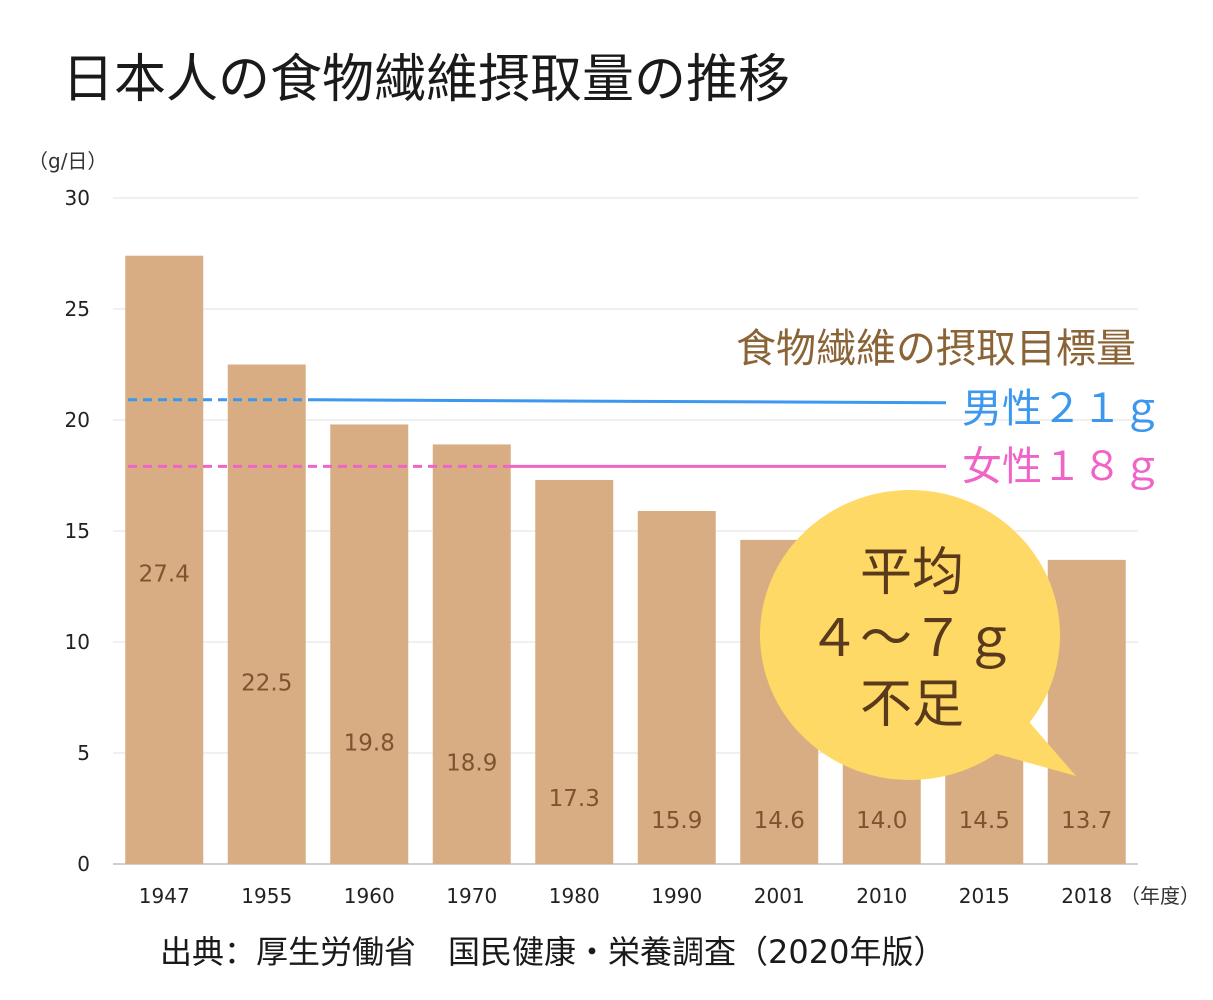  Describe the element at coordinates (77, 198) in the screenshot. I see `y-tick-label: 30` at that location.